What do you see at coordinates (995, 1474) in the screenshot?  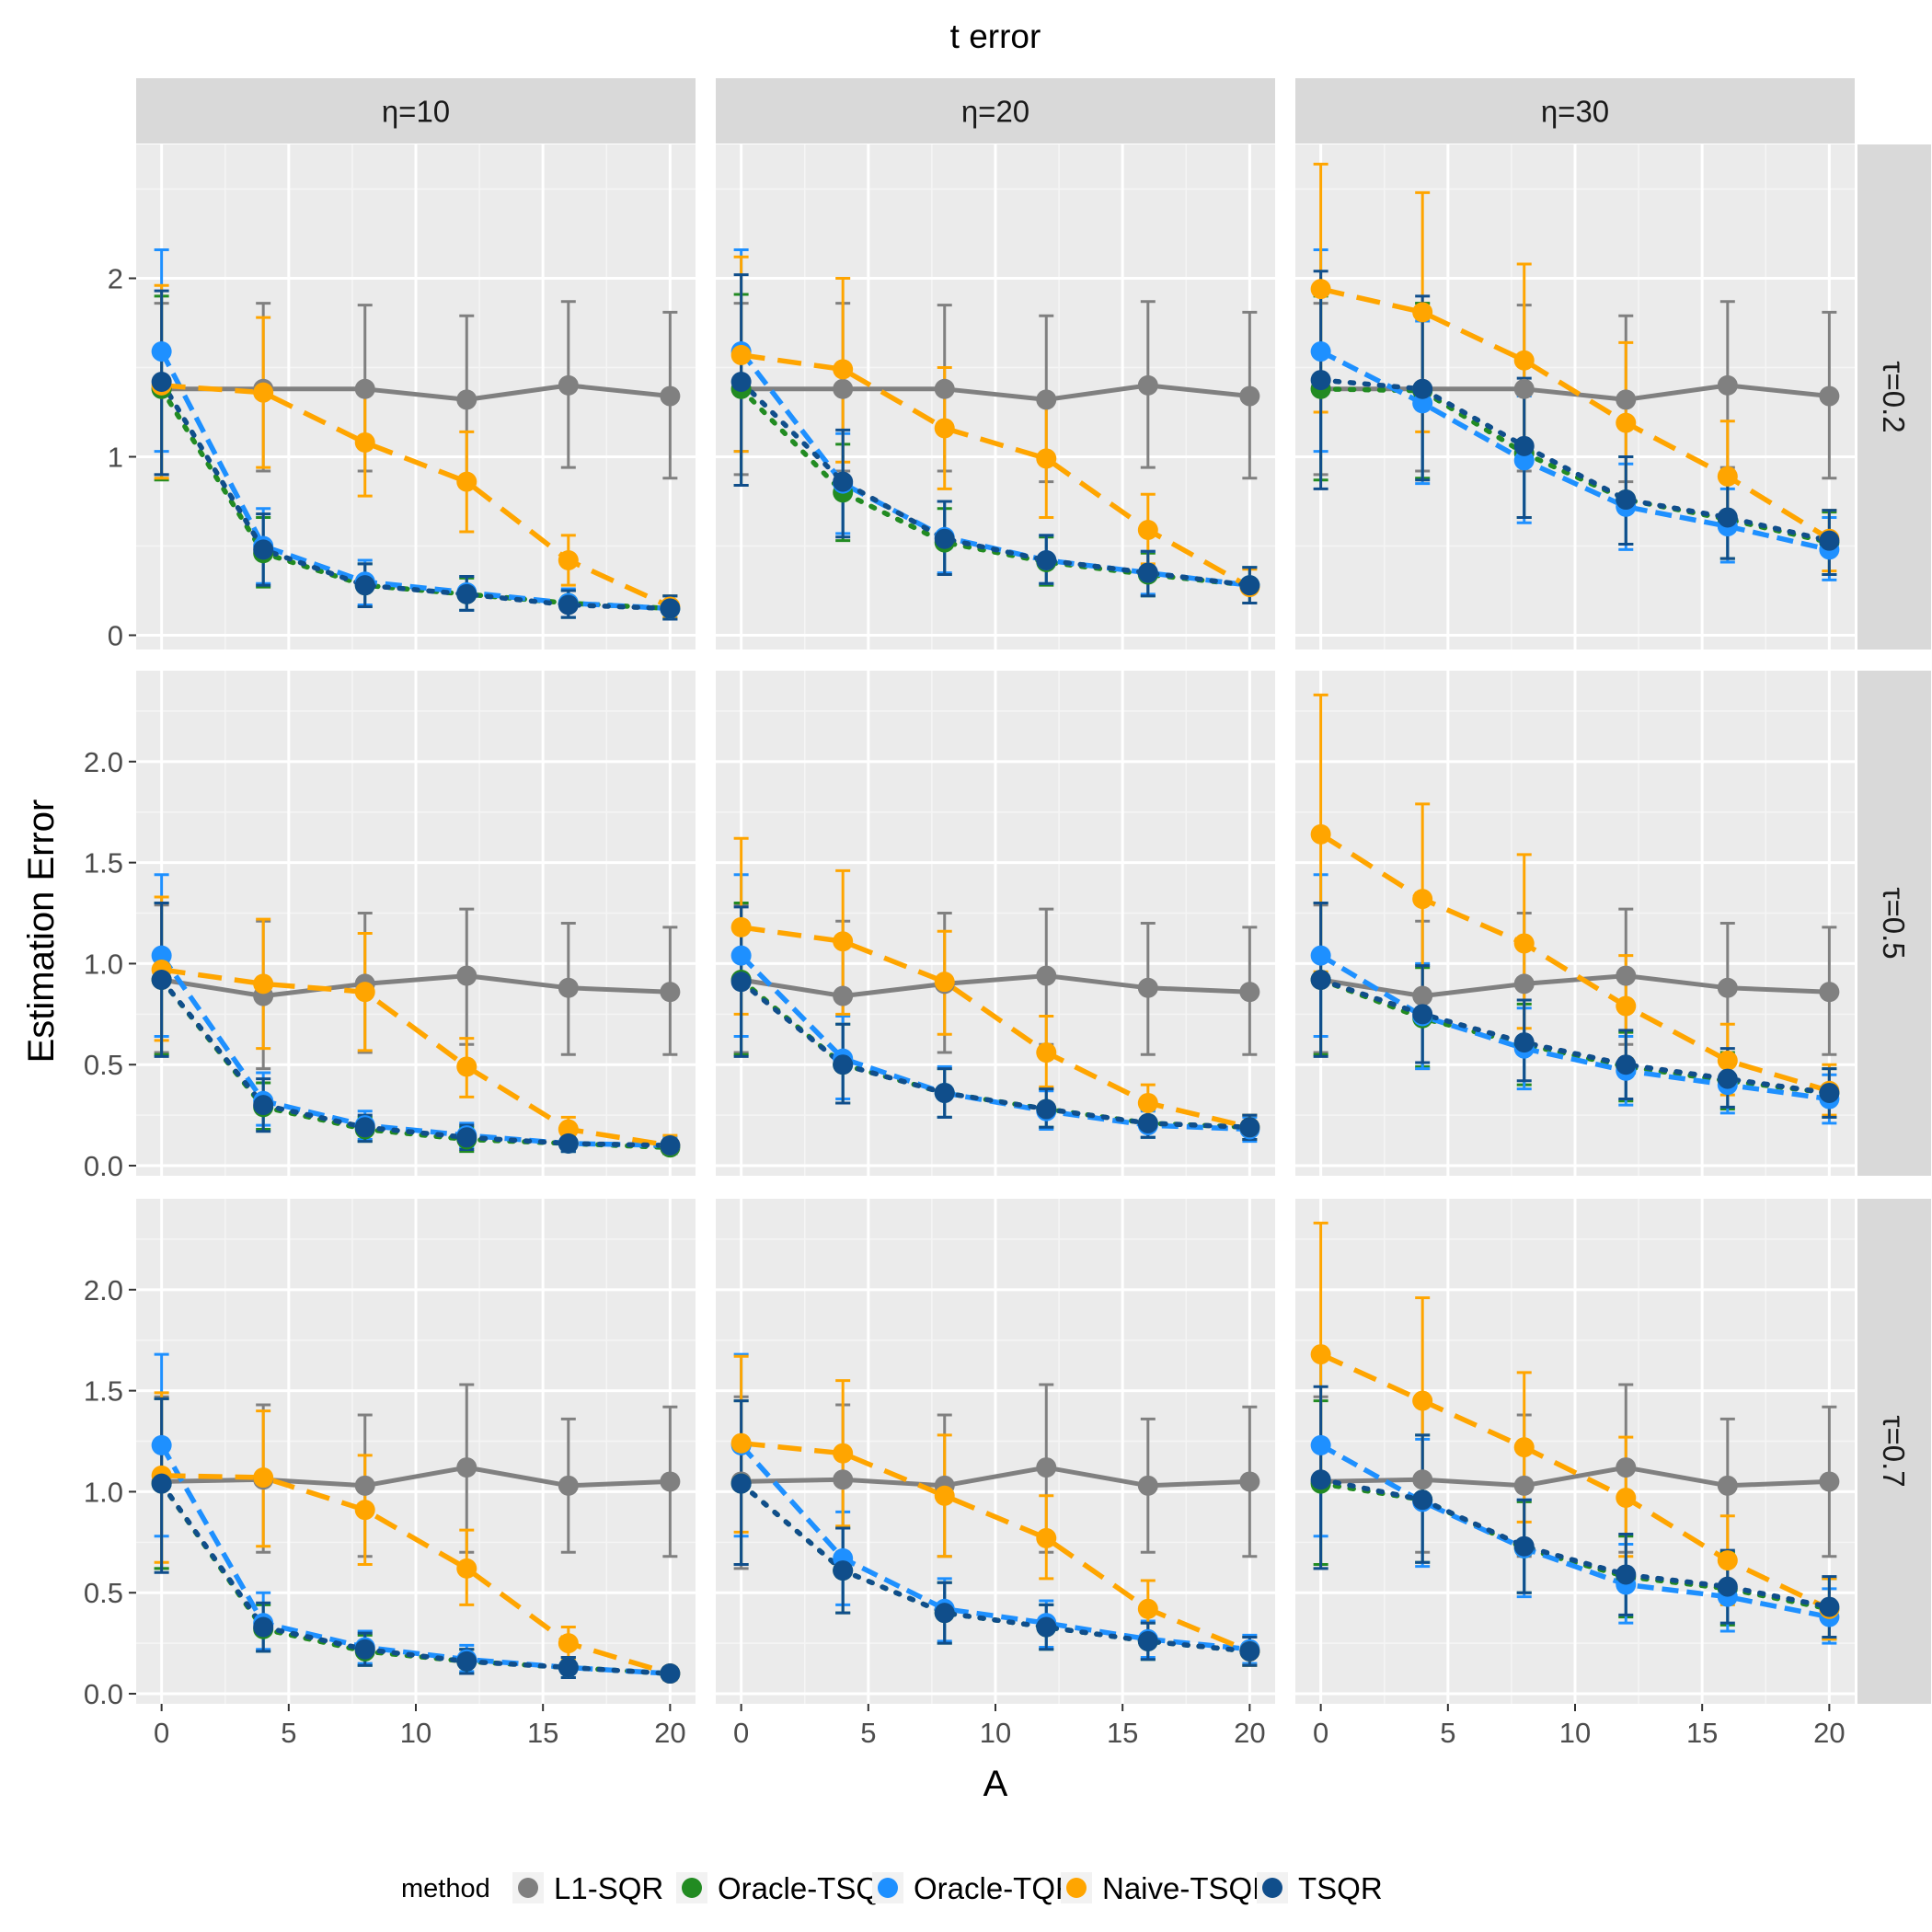 I see `panel-r3-c2: 0 5 10 15 20` at bounding box center [995, 1474].